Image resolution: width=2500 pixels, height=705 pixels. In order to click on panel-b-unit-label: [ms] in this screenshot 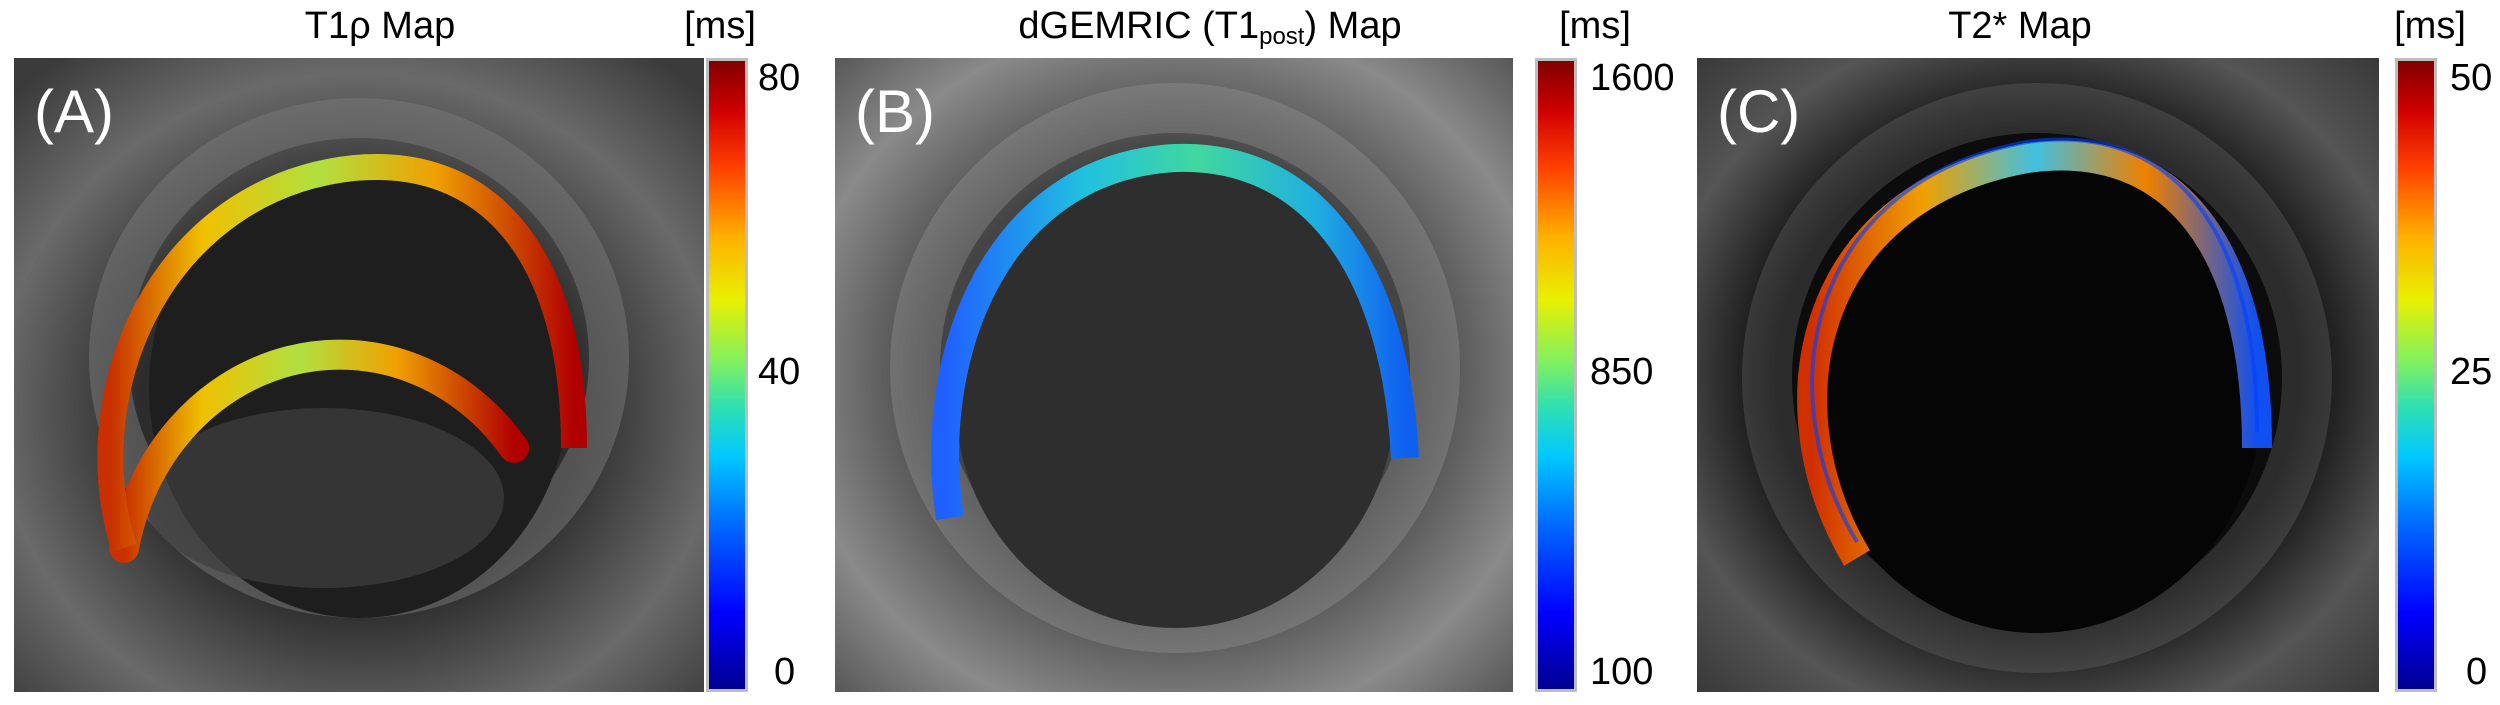, I will do `click(1595, 26)`.